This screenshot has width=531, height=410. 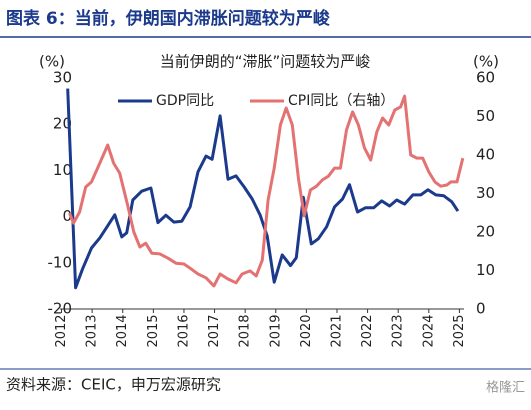 I want to click on y-tick-label: 10, so click(x=62, y=170).